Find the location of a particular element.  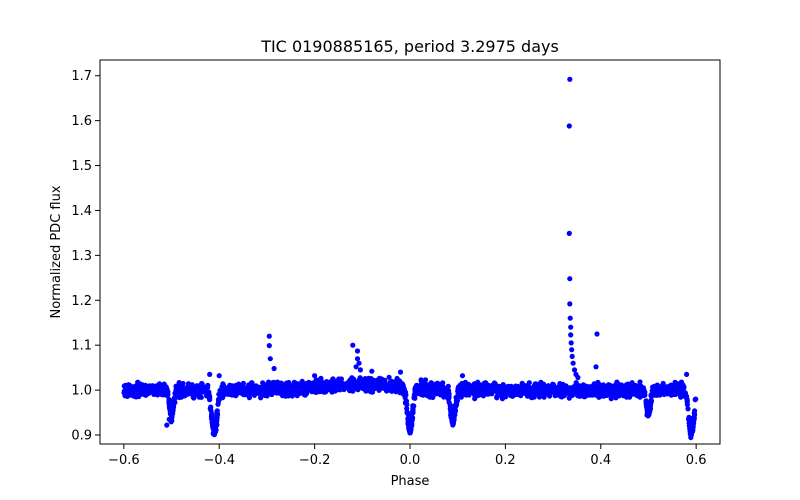

y-tick-label: 0.9 is located at coordinates (81, 436).